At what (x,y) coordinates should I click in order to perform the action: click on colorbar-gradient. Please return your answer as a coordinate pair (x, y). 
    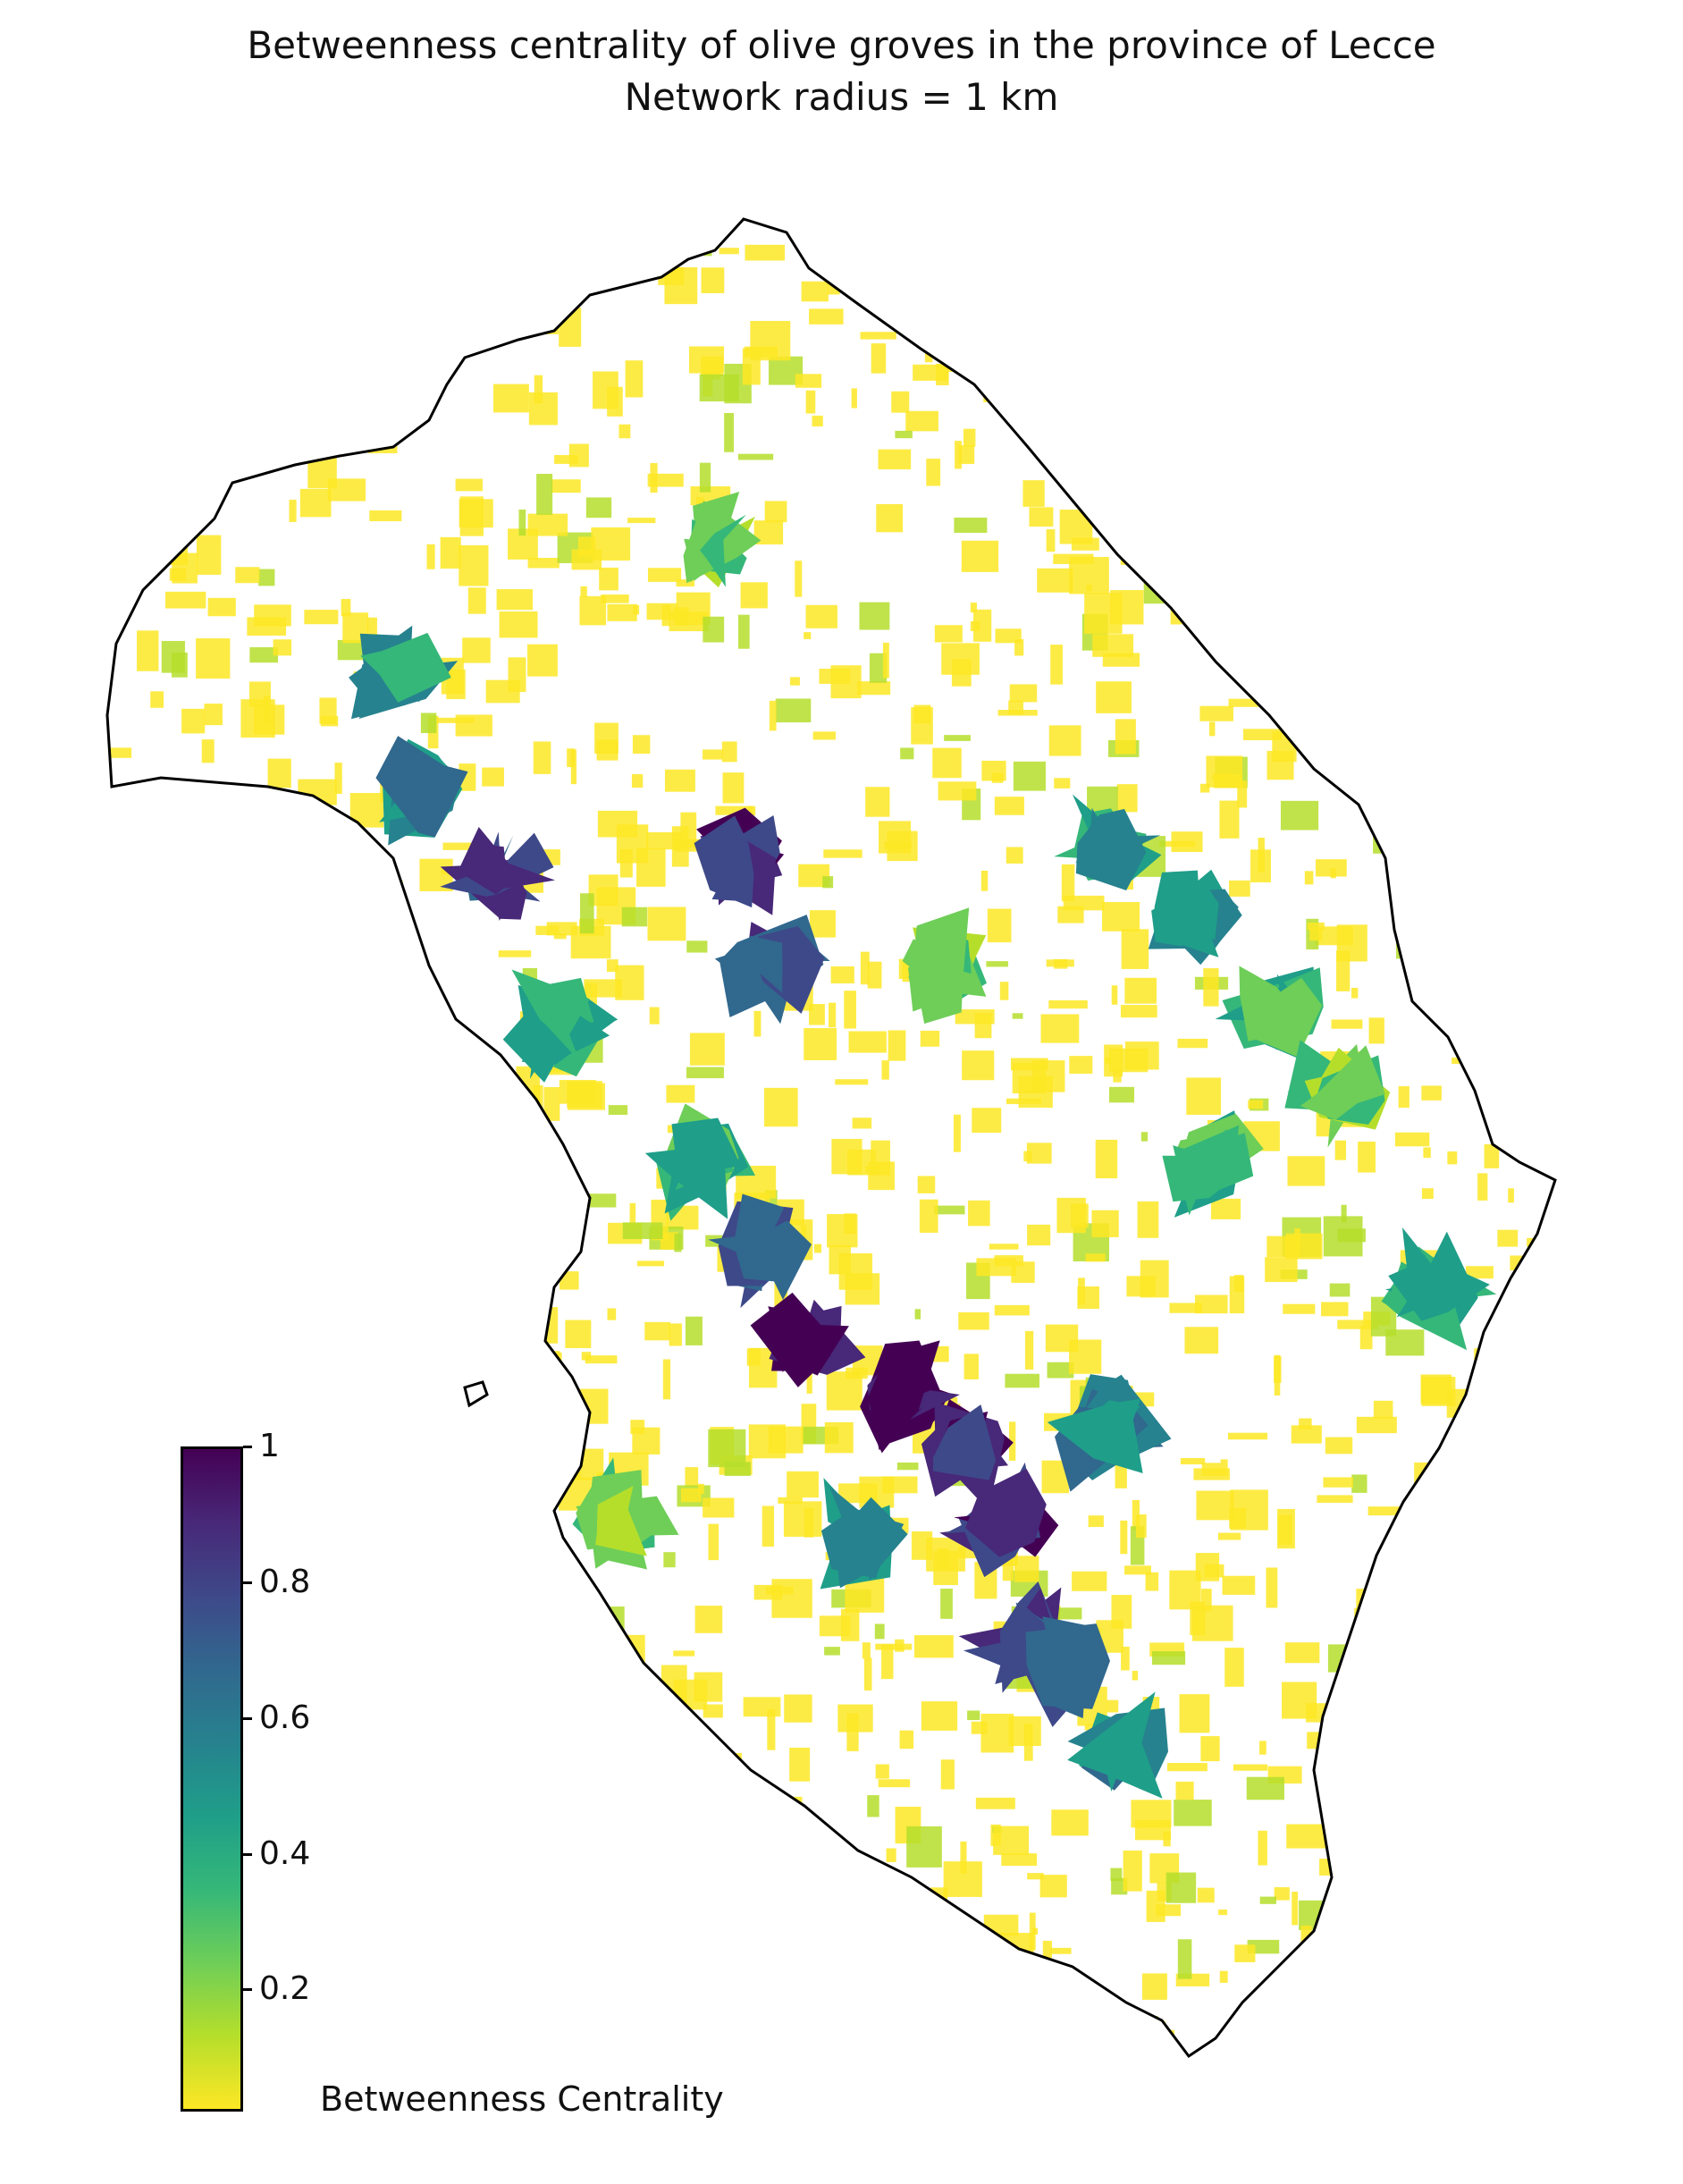
    Looking at the image, I should click on (212, 1779).